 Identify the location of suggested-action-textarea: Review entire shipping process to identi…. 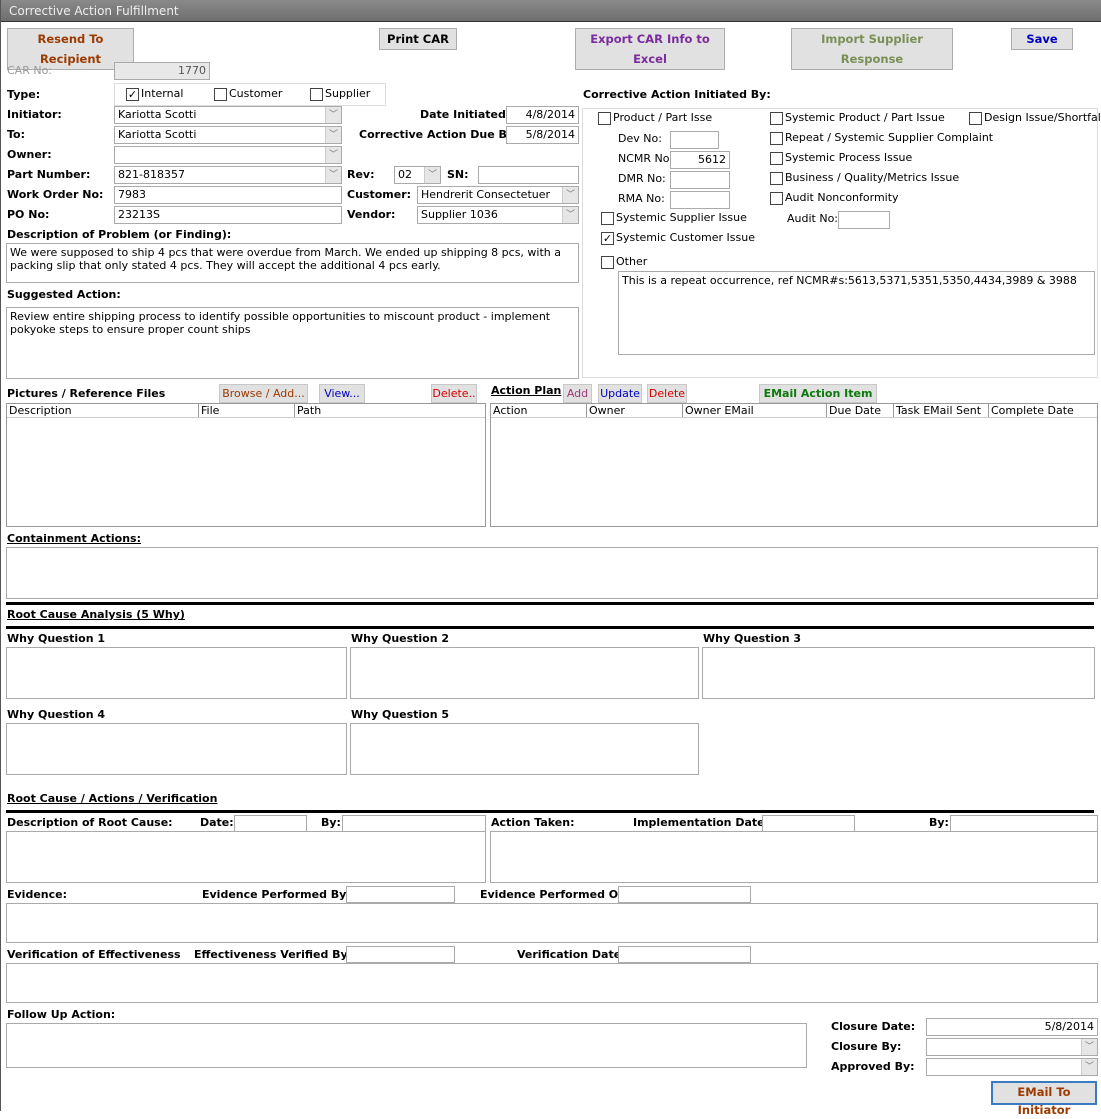
(292, 343).